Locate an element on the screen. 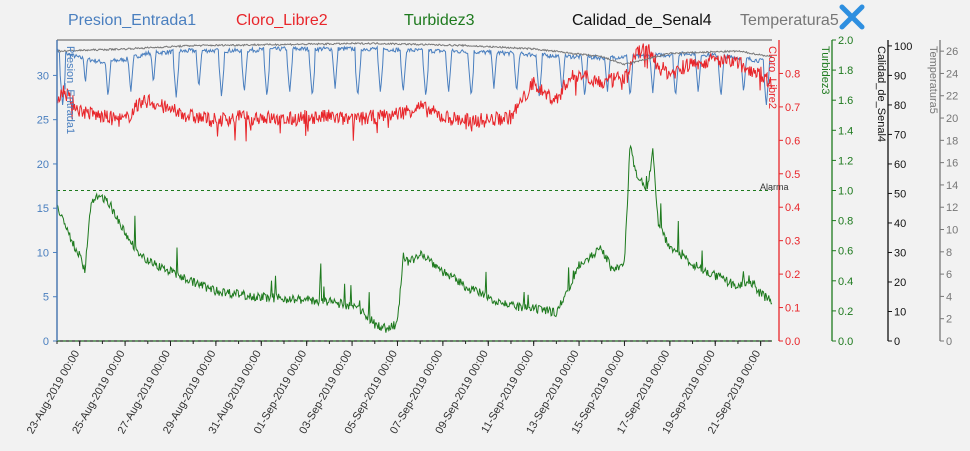  series-line-presion_entrada1 is located at coordinates (414, 75).